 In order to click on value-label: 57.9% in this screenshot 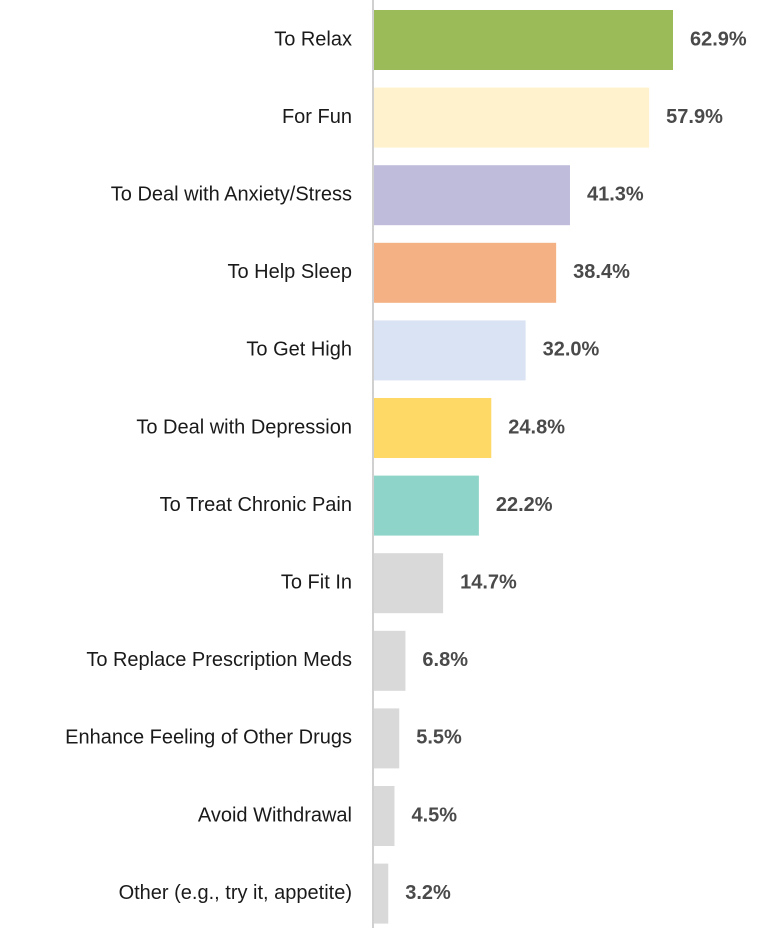, I will do `click(694, 117)`.